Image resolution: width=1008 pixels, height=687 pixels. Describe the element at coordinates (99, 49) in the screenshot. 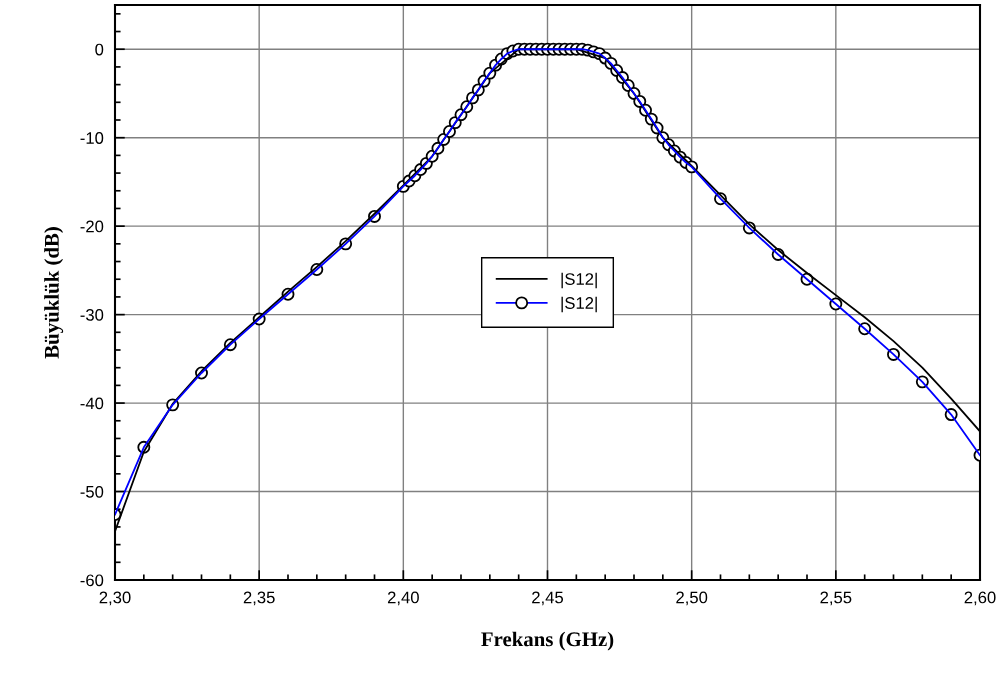

I see `y-tick-label: 0` at that location.